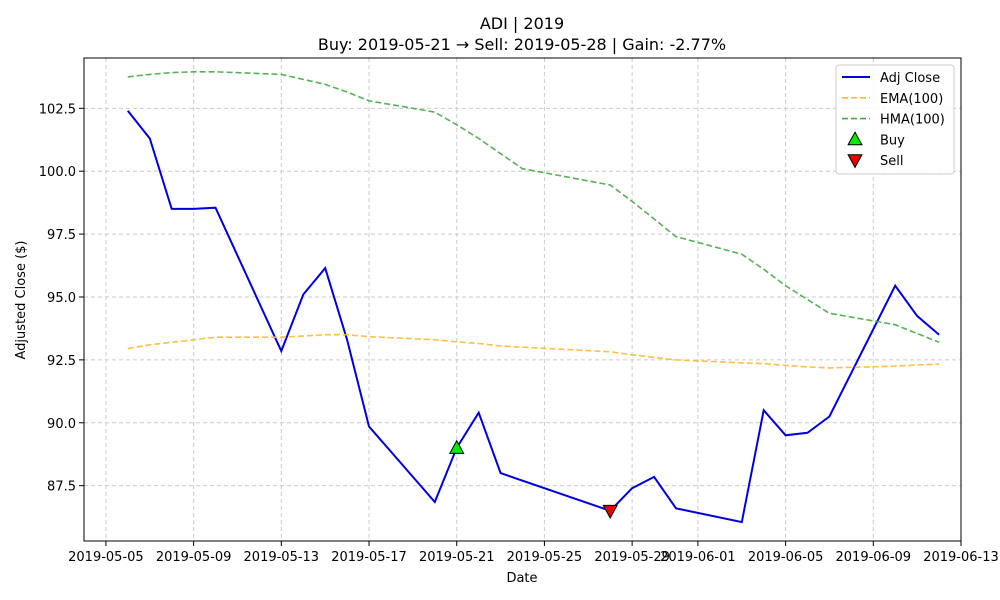  I want to click on legend: Adj Close EMA(100) HMA(100) Buy Sell, so click(895, 119).